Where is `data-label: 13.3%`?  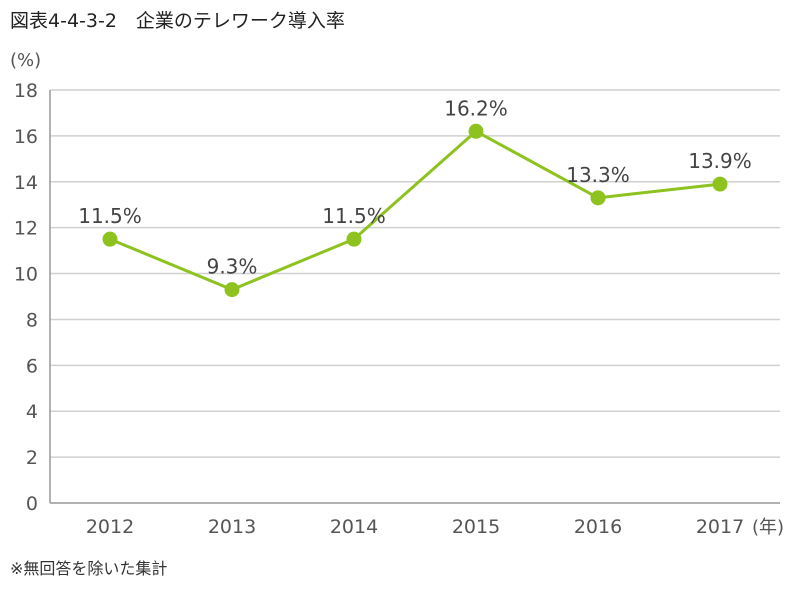
data-label: 13.3% is located at coordinates (598, 175).